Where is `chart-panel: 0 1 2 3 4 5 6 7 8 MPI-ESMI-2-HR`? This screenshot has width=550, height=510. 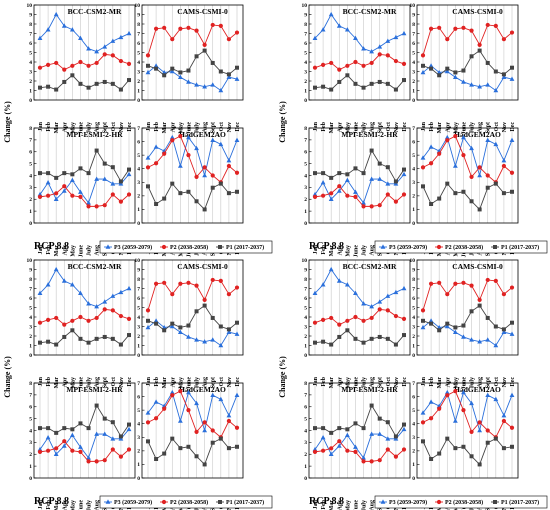 chart-panel: 0 1 2 3 4 5 6 7 8 MPI-ESMI-2-HR is located at coordinates (82, 431).